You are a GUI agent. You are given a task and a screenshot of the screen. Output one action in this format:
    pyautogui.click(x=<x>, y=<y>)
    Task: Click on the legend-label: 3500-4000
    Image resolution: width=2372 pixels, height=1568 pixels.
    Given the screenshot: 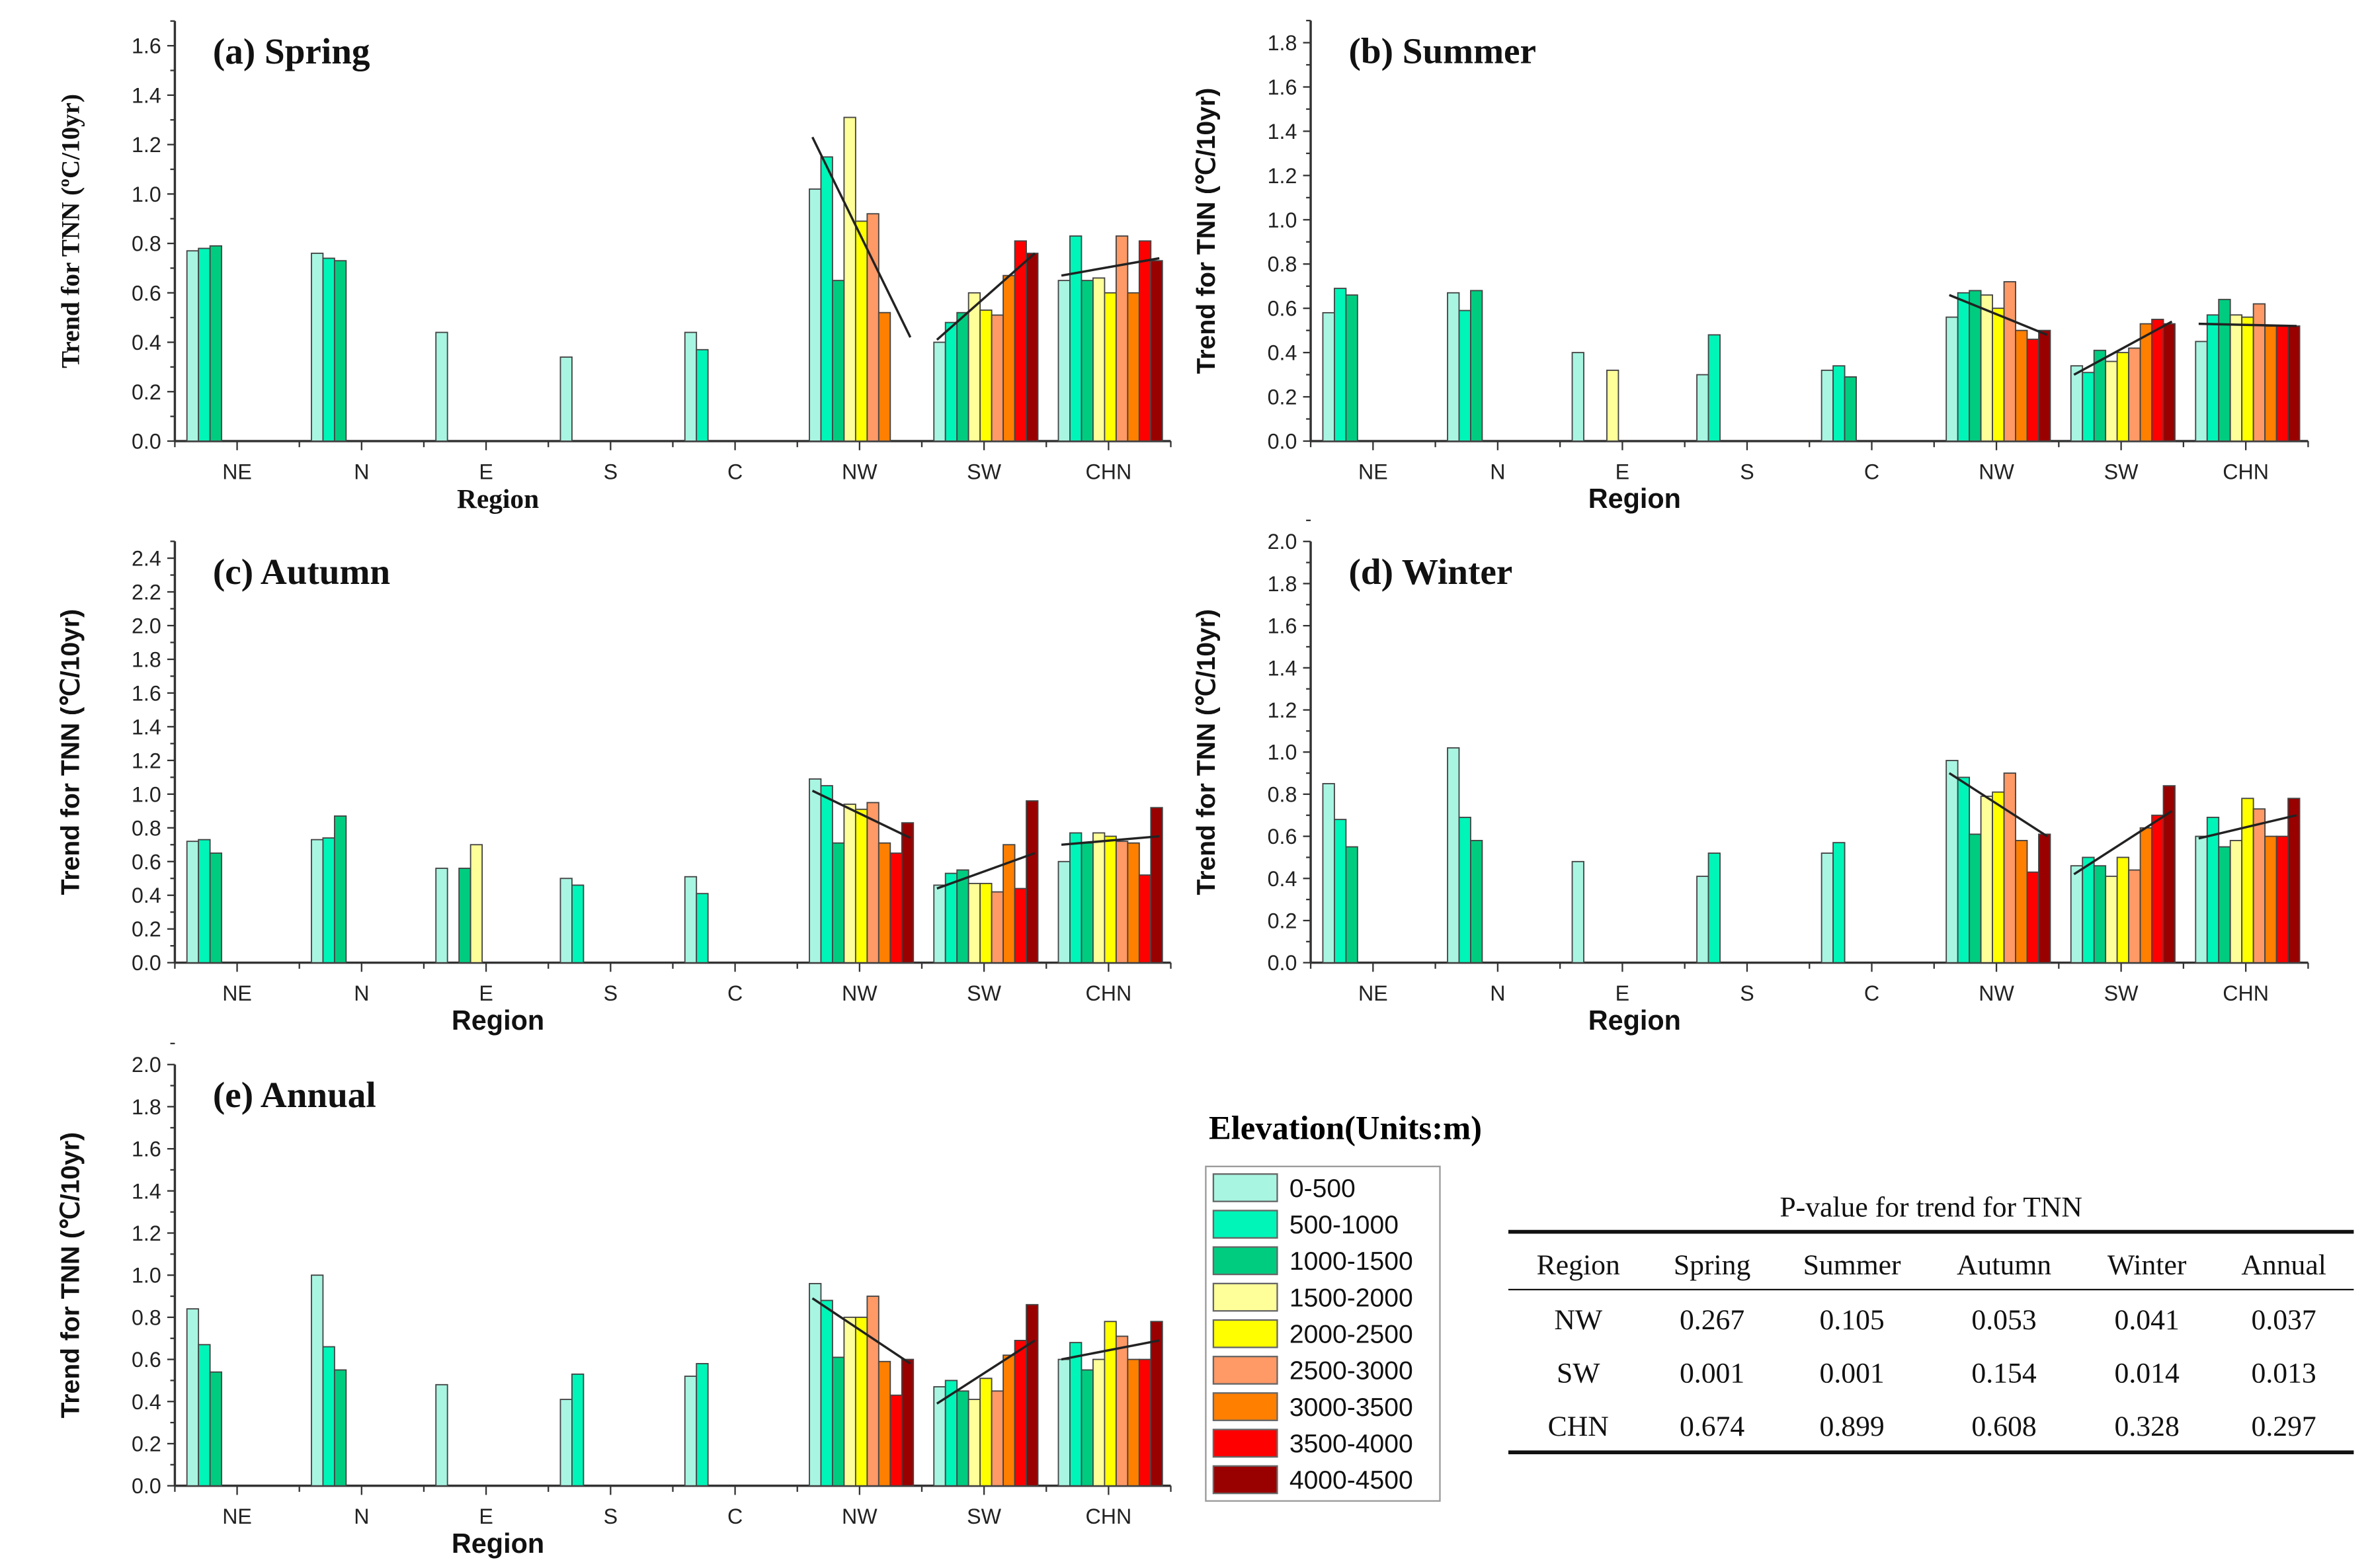 What is the action you would take?
    pyautogui.click(x=1351, y=1444)
    